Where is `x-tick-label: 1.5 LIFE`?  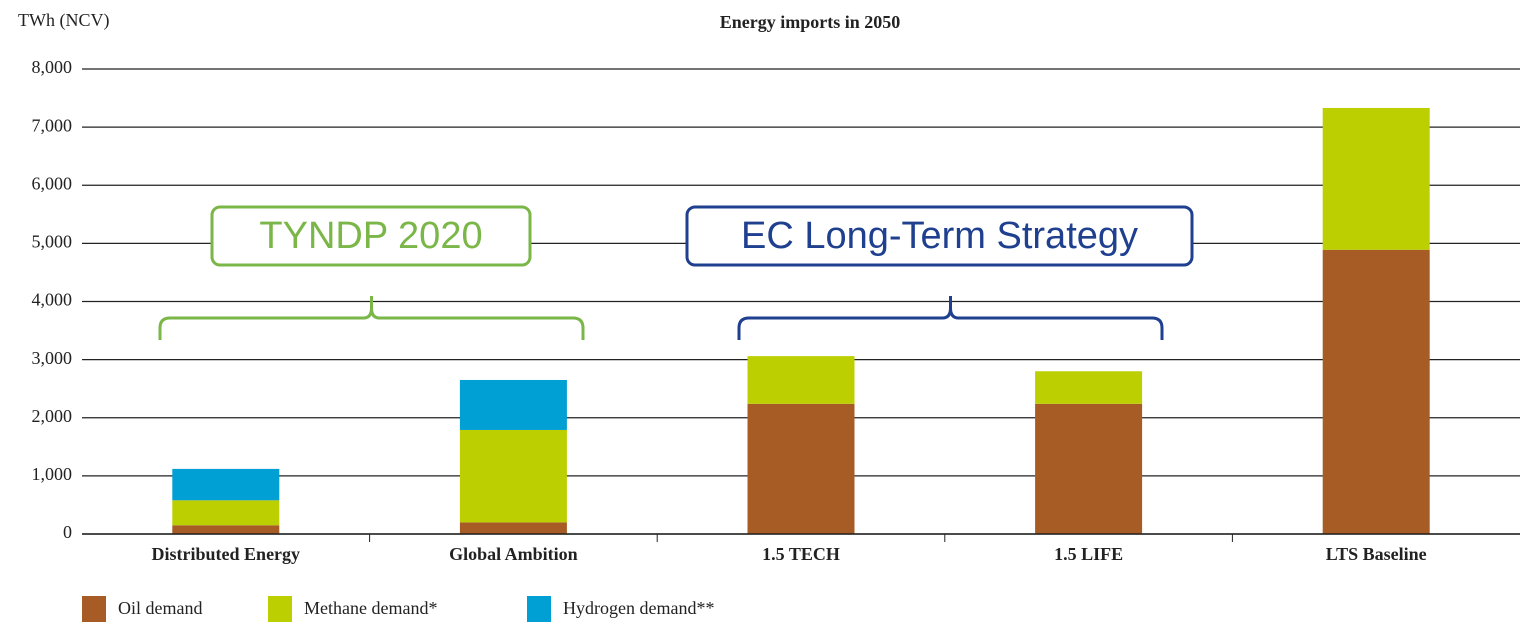
x-tick-label: 1.5 LIFE is located at coordinates (1088, 554).